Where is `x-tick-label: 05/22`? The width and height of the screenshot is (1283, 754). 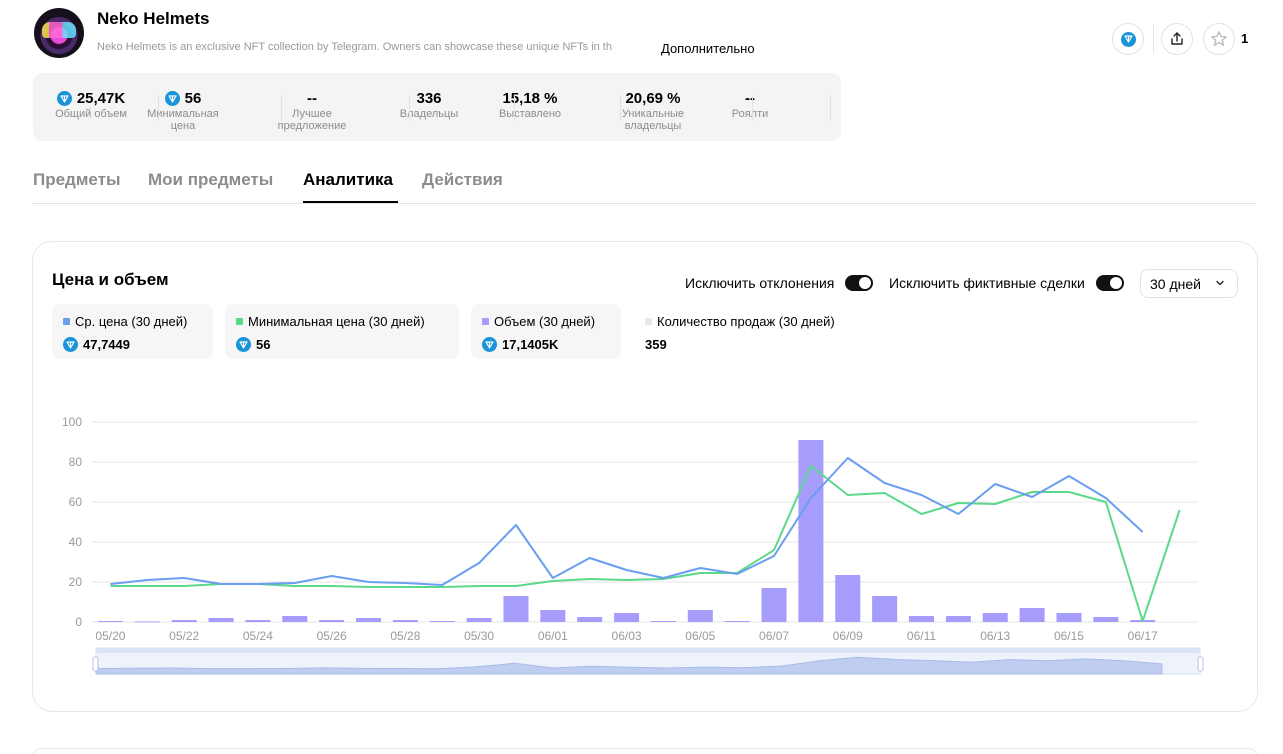 x-tick-label: 05/22 is located at coordinates (184, 636).